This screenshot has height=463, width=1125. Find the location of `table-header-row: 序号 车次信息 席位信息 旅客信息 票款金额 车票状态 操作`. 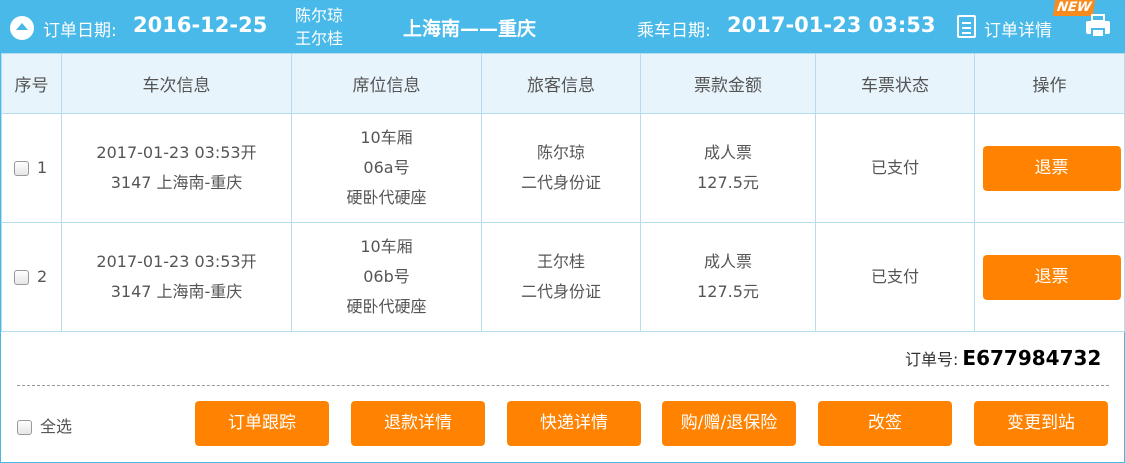

table-header-row: 序号 车次信息 席位信息 旅客信息 票款金额 车票状态 操作 is located at coordinates (563, 83).